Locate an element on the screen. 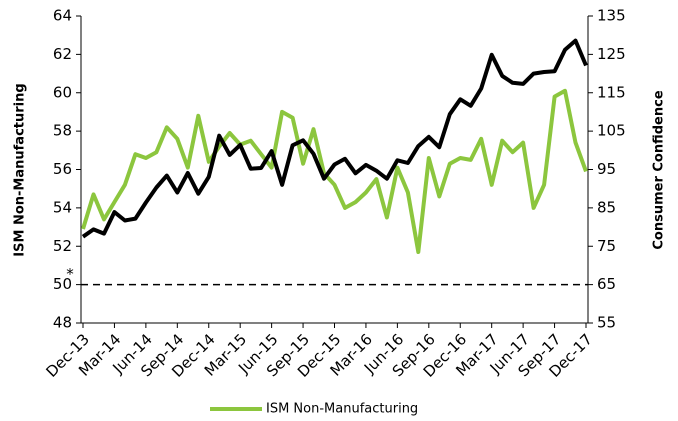 Image resolution: width=678 pixels, height=421 pixels. reference-annotation: * is located at coordinates (70, 274).